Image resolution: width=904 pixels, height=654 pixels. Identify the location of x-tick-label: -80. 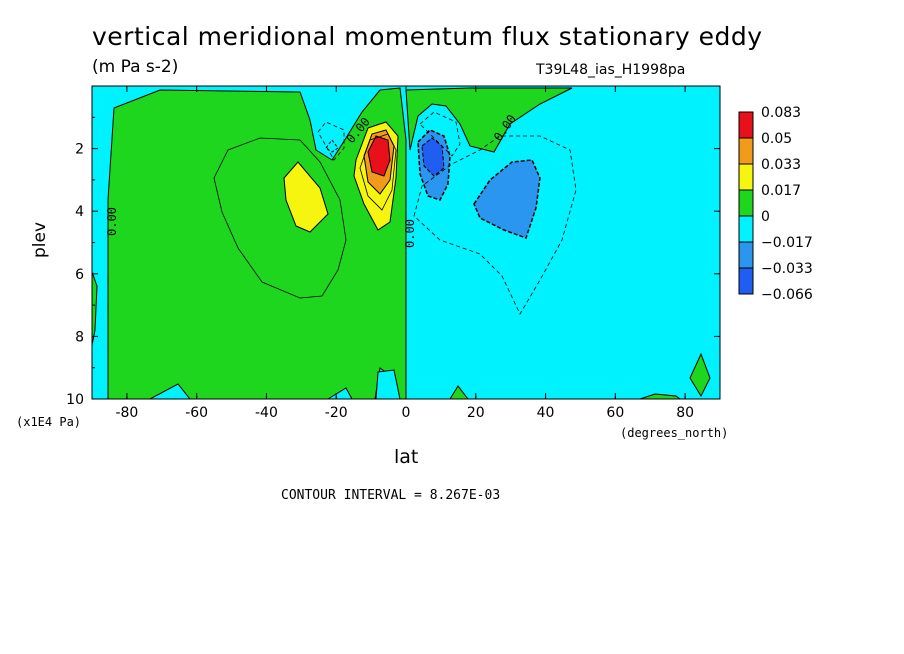
(126, 413).